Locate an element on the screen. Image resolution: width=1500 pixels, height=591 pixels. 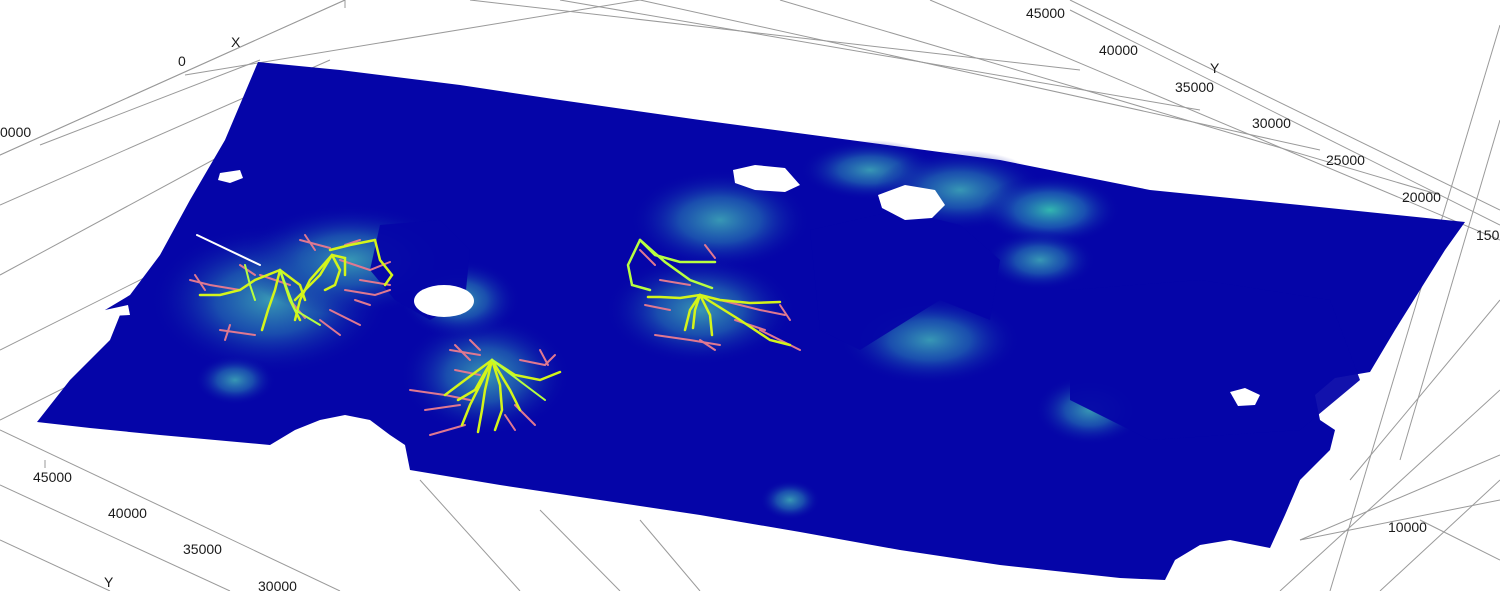
y-tick-left-3: 30000 is located at coordinates (277, 584).